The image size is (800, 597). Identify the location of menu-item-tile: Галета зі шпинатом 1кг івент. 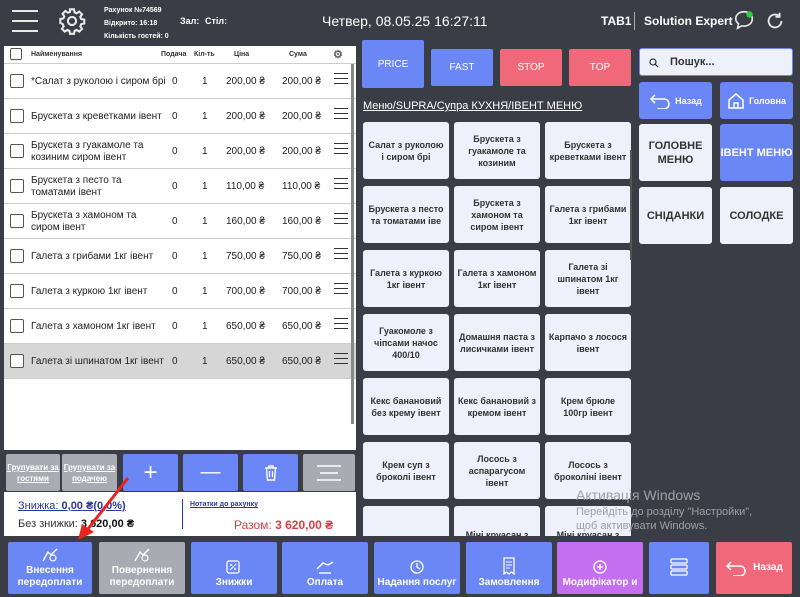
(588, 278).